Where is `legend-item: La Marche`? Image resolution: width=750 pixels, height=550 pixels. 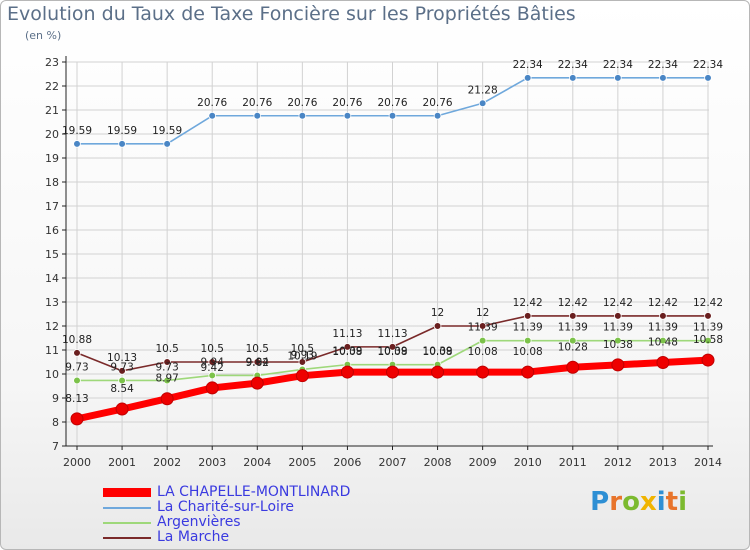
legend-item: La Marche is located at coordinates (226, 537).